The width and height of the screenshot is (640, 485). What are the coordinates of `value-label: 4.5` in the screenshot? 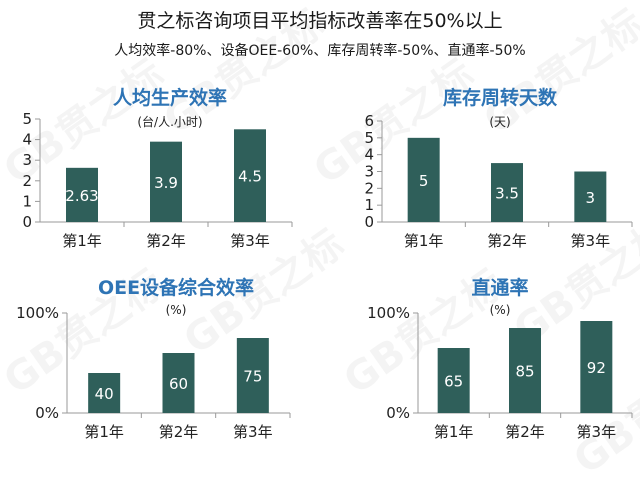 It's located at (250, 177).